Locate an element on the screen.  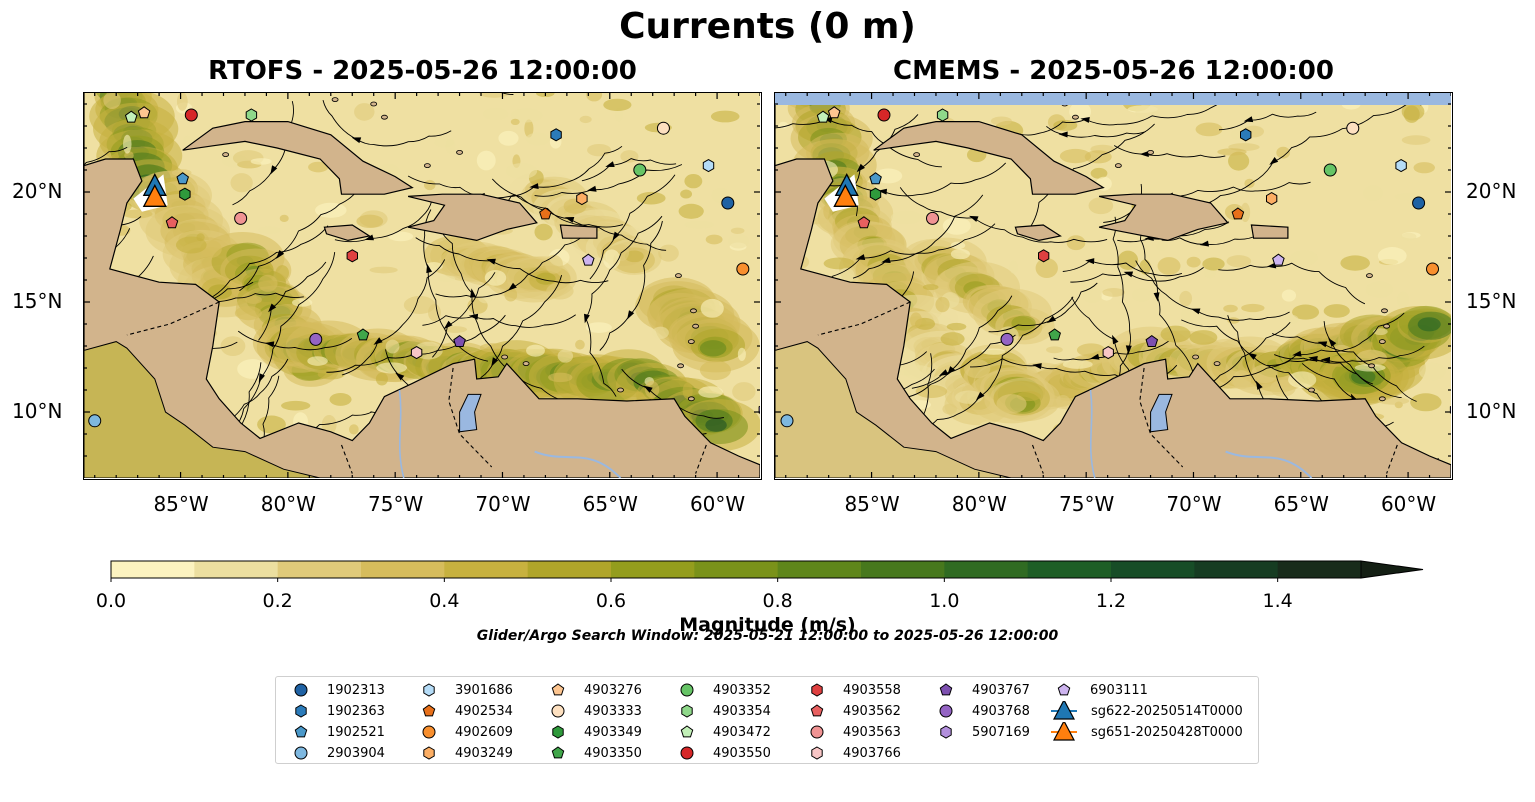
legend-item: 1902313 is located at coordinates (336, 690).